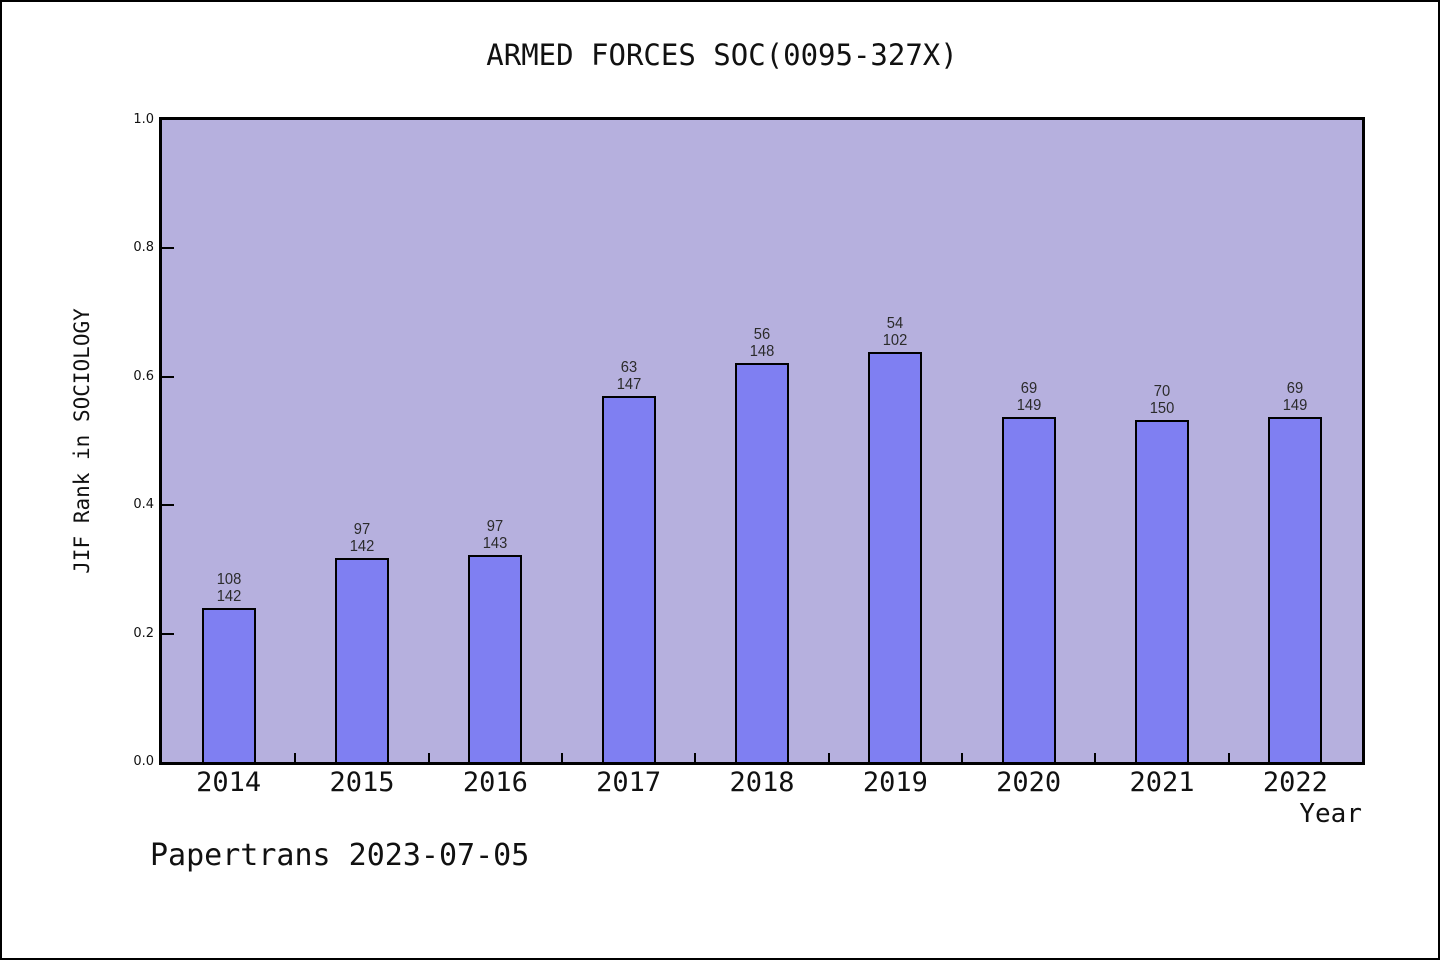  I want to click on bar-label-2020: 69 149, so click(1028, 397).